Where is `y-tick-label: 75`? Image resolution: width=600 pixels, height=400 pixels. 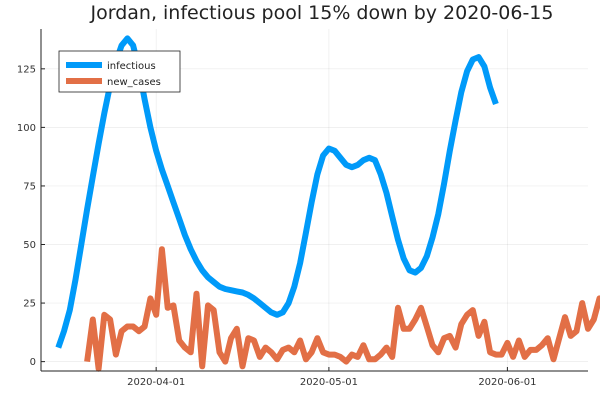
y-tick-label: 75 is located at coordinates (29, 186).